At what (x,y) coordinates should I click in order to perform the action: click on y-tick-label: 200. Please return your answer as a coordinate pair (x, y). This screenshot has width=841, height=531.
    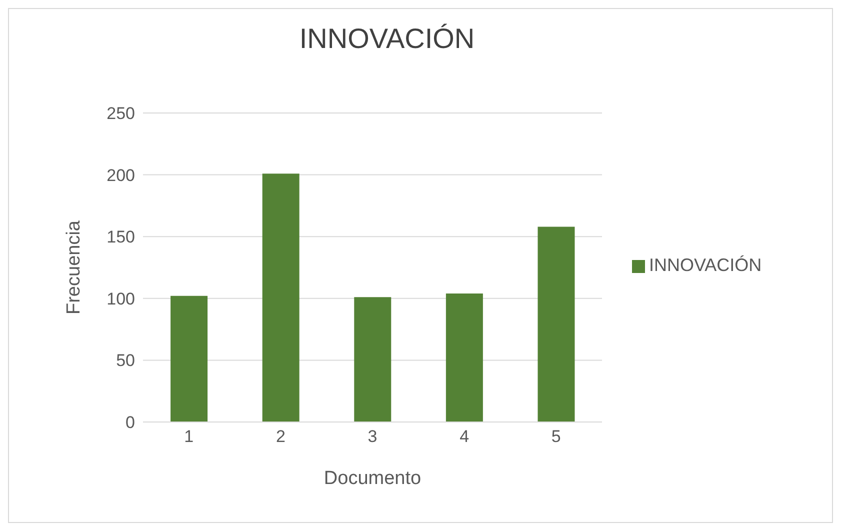
    Looking at the image, I should click on (120, 175).